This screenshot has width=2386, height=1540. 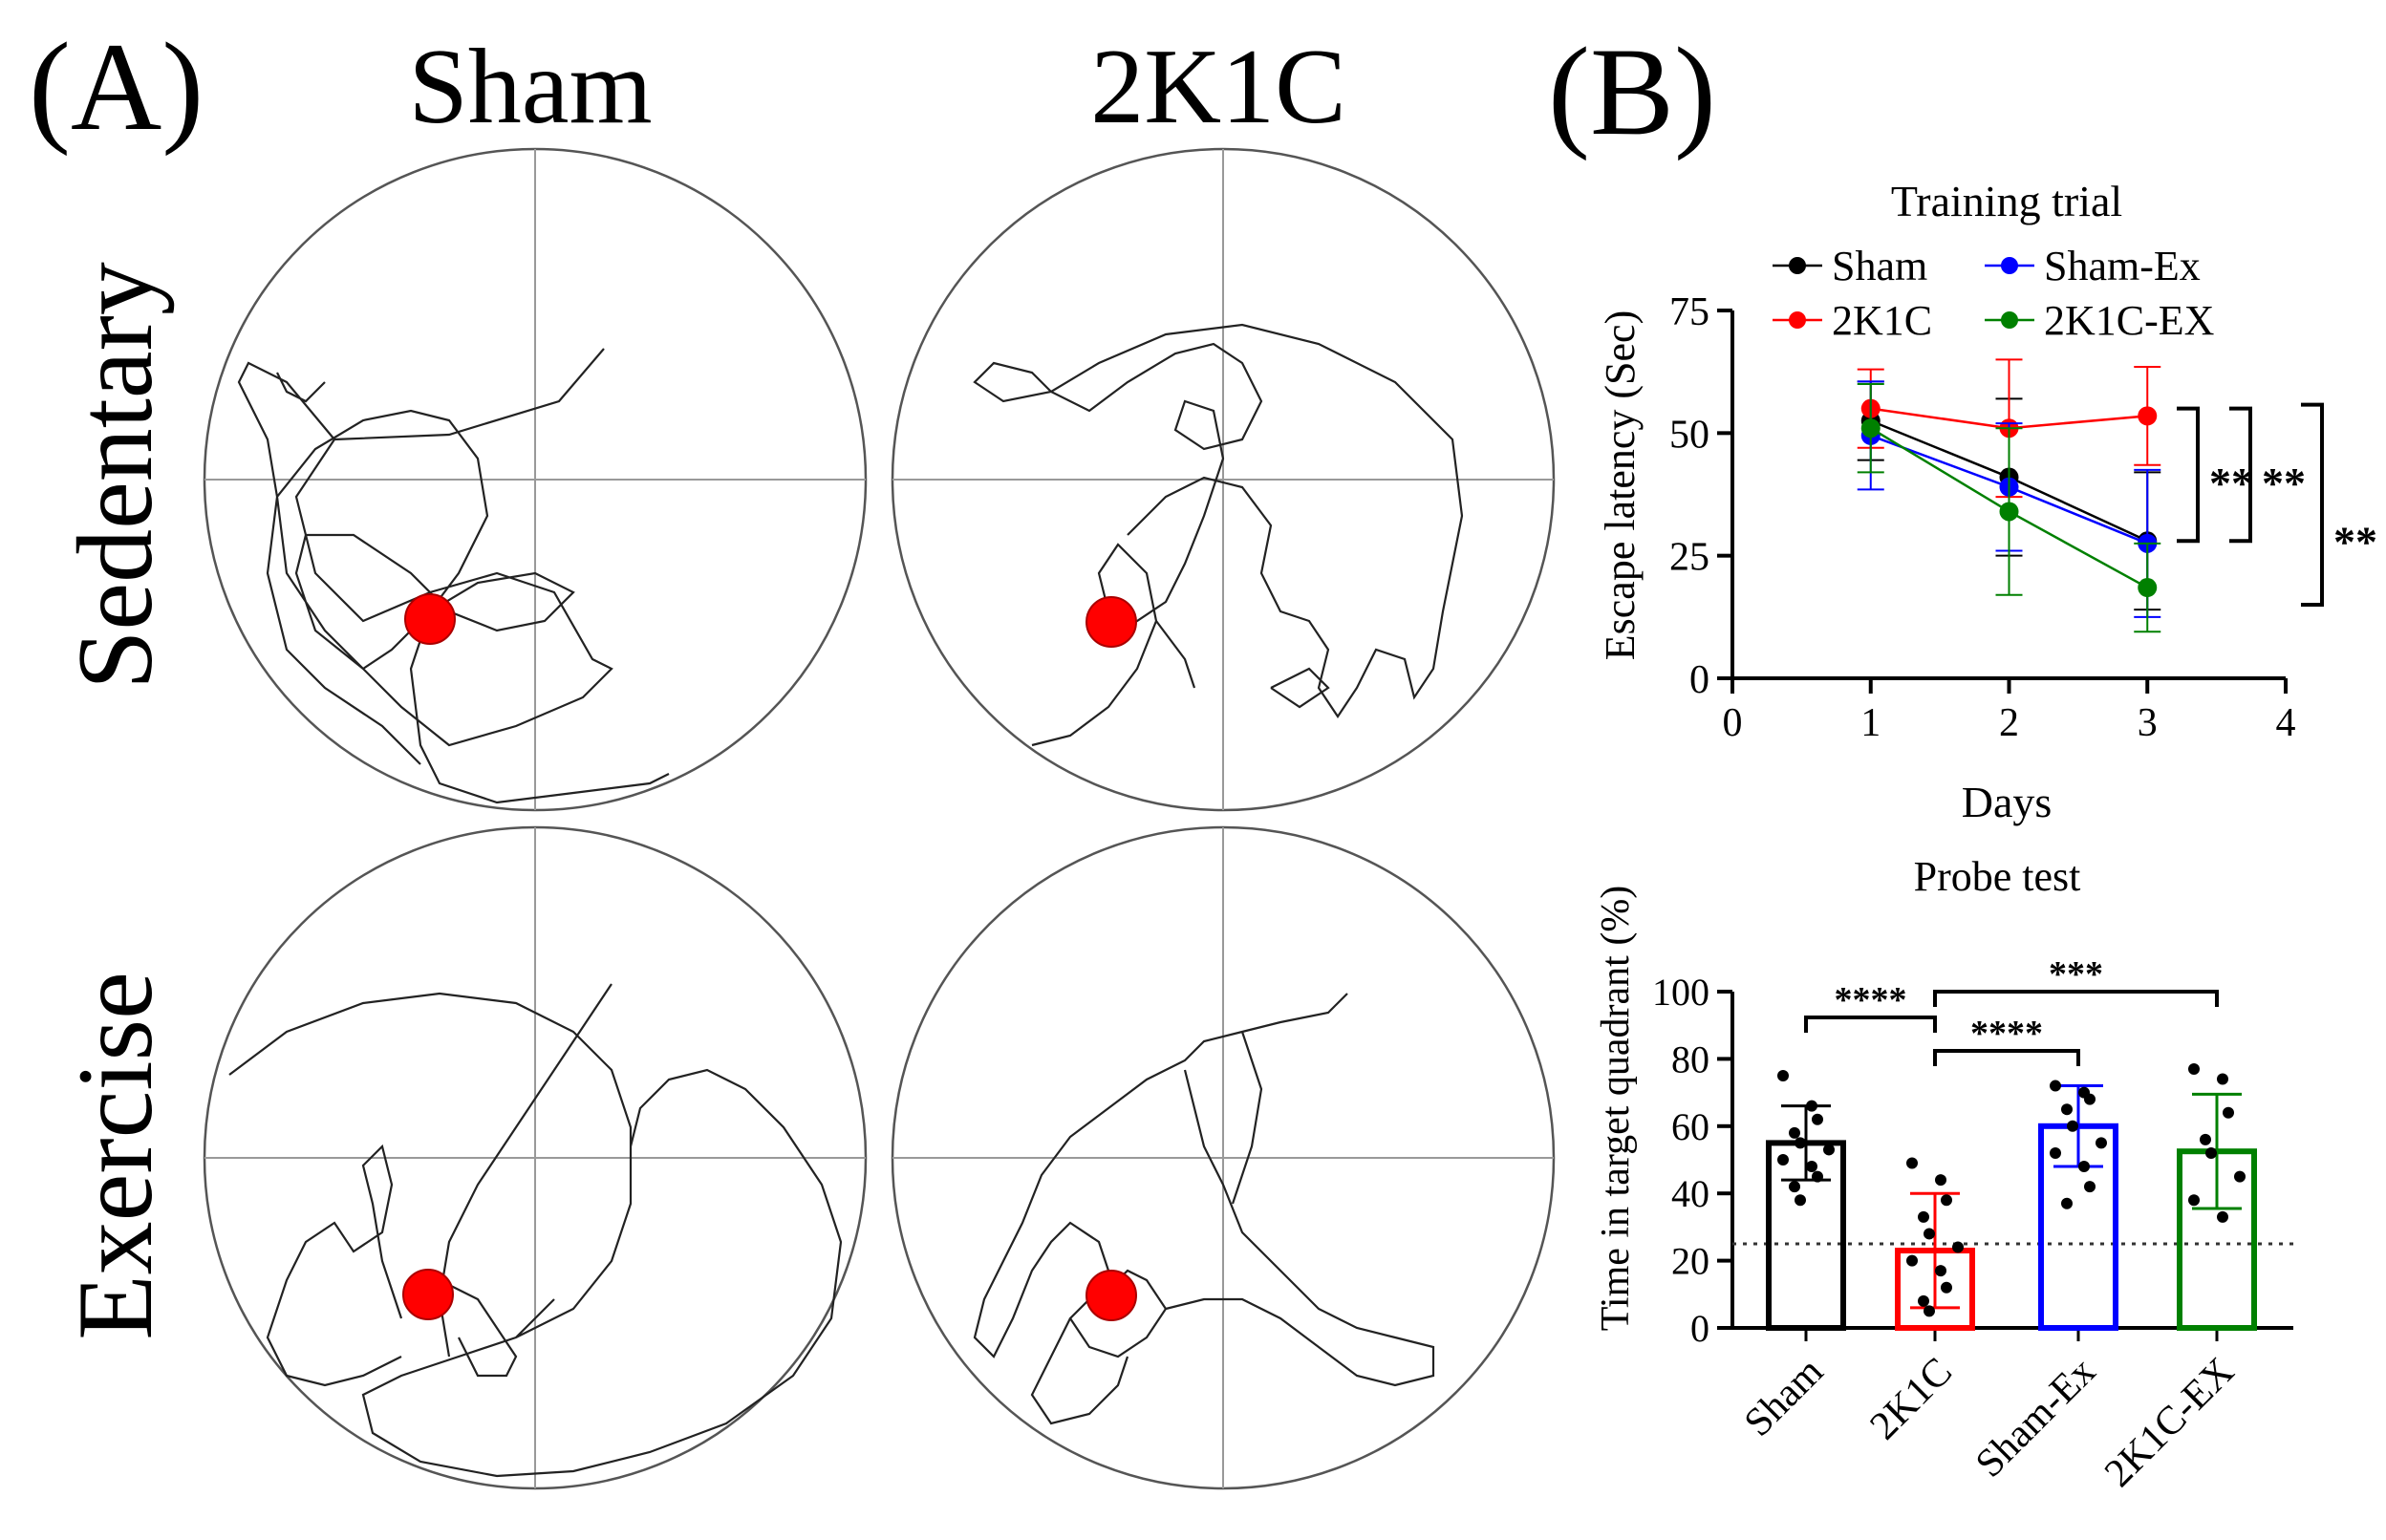 I want to click on y-tick-label: 25, so click(x=1689, y=558).